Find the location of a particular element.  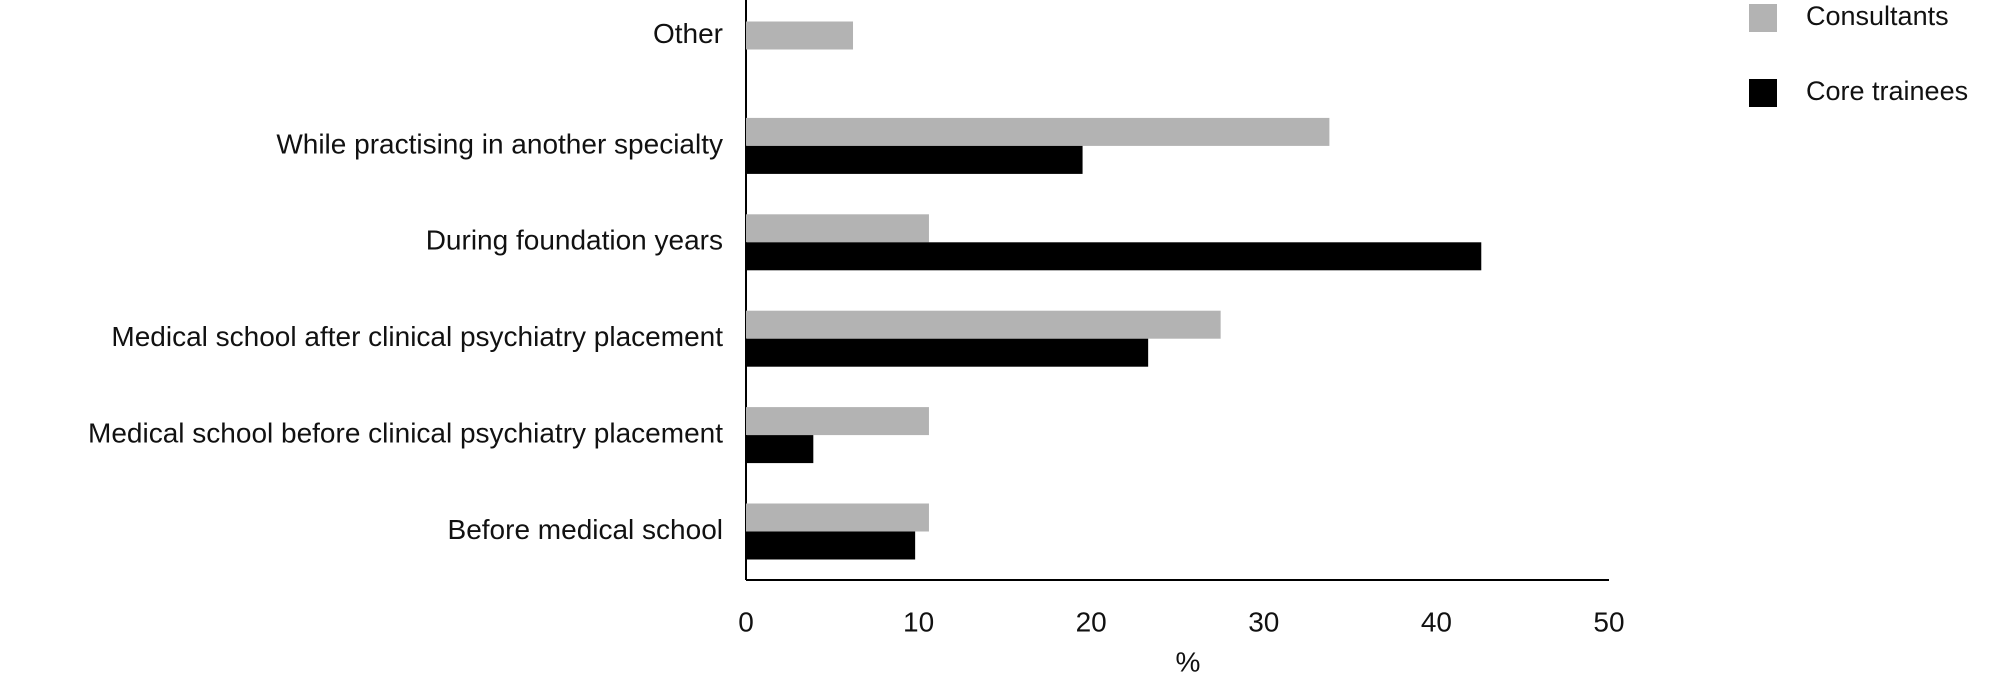

y-tick-label: Before medical school is located at coordinates (585, 529).